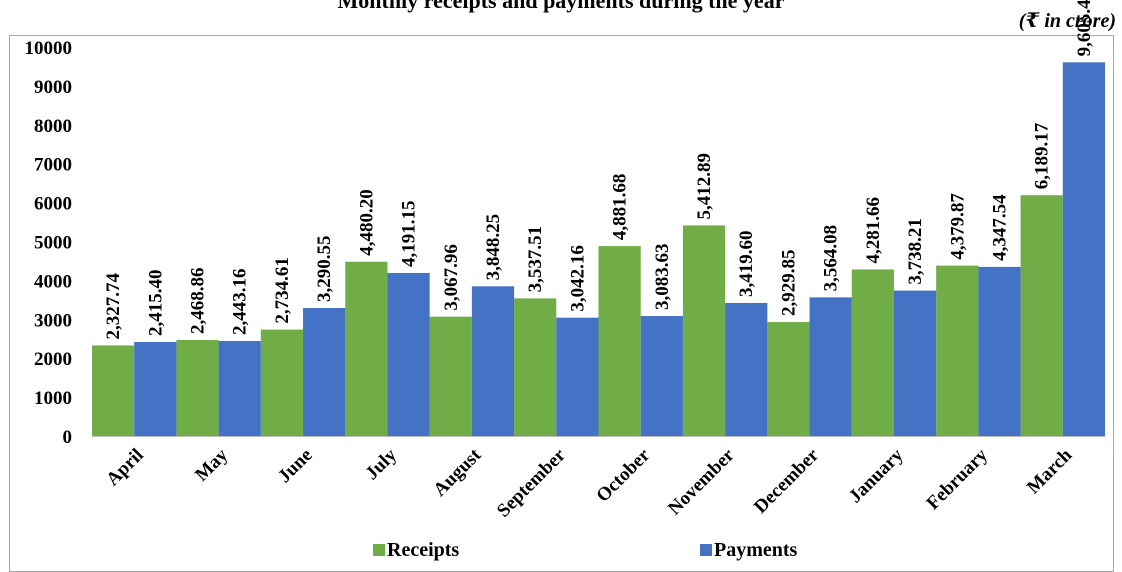  What do you see at coordinates (53, 126) in the screenshot?
I see `y-tick-label: 8000` at bounding box center [53, 126].